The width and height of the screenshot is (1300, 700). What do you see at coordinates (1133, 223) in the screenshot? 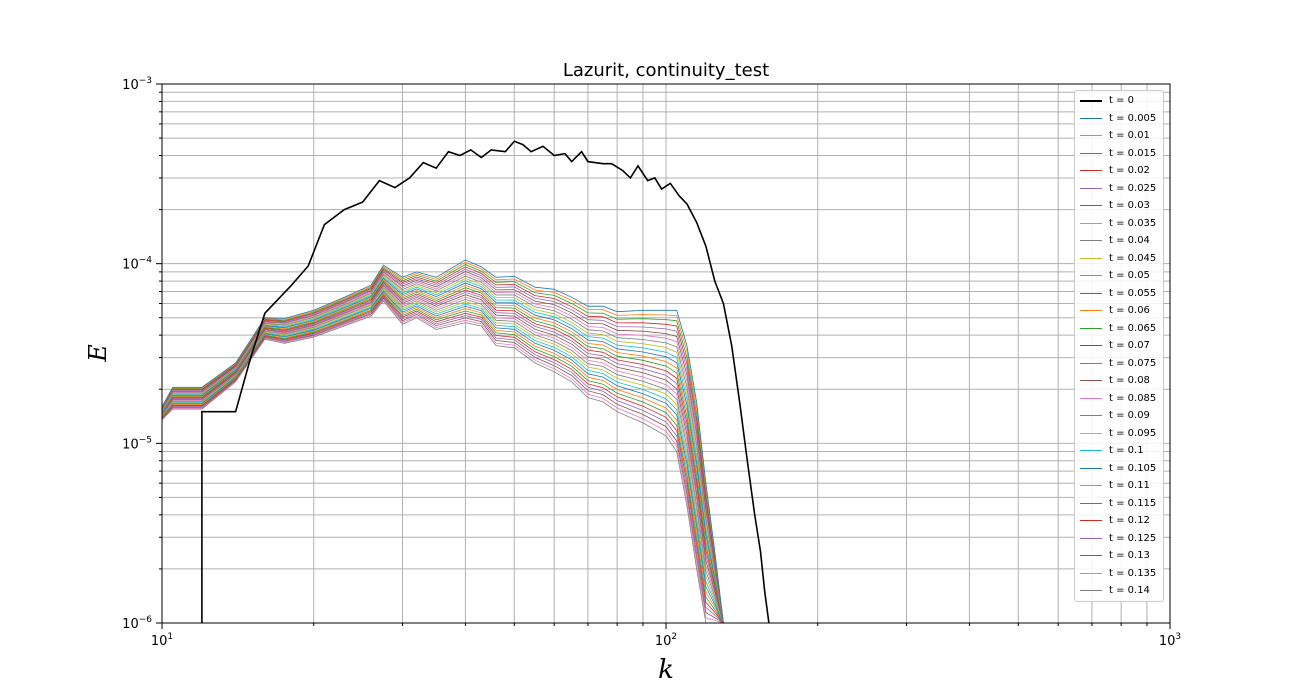
I see `legend-label: t = 0.035` at bounding box center [1133, 223].